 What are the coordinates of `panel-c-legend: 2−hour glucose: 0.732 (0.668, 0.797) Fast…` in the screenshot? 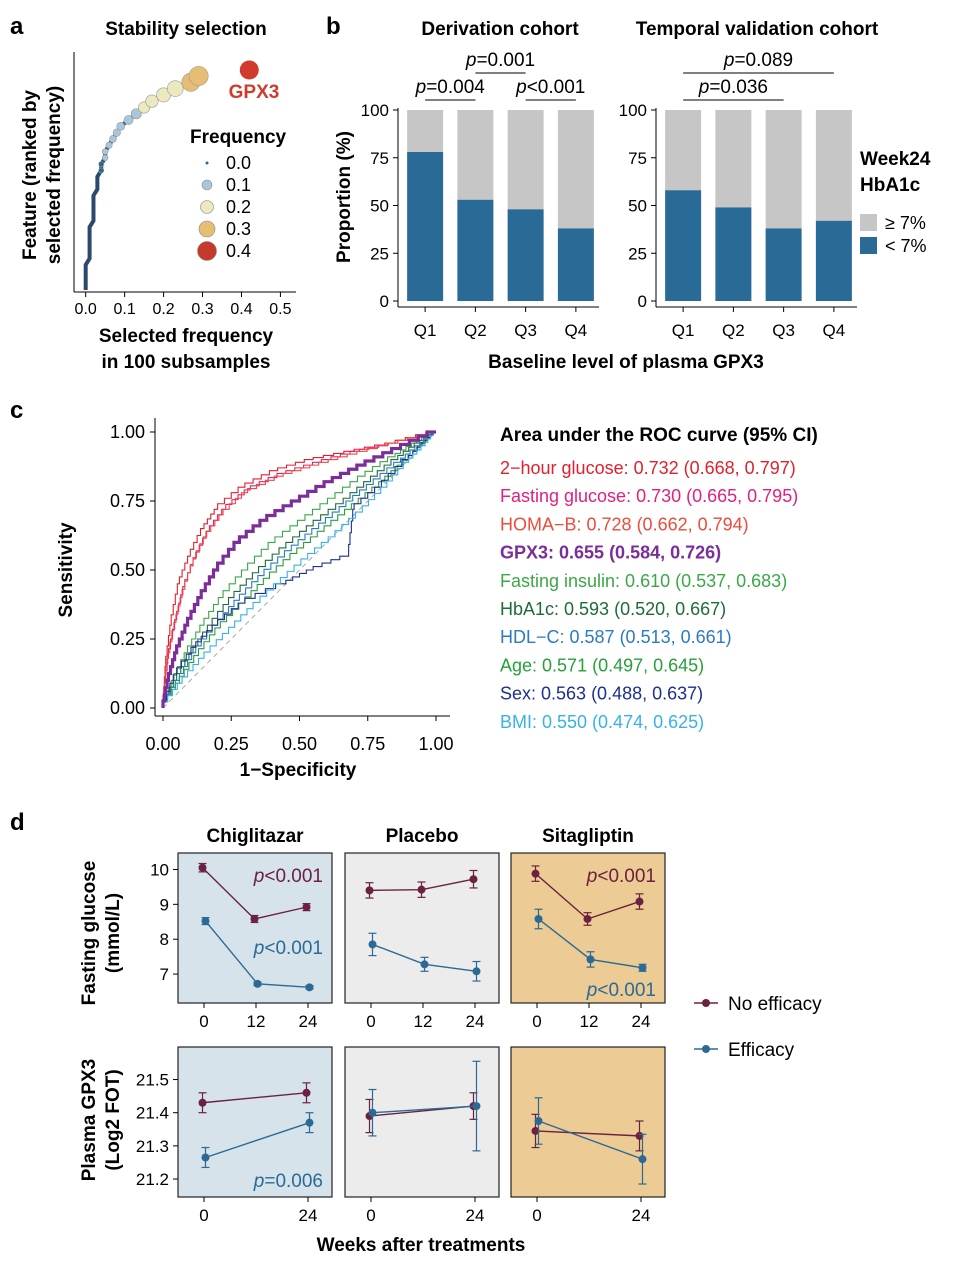 It's located at (649, 595).